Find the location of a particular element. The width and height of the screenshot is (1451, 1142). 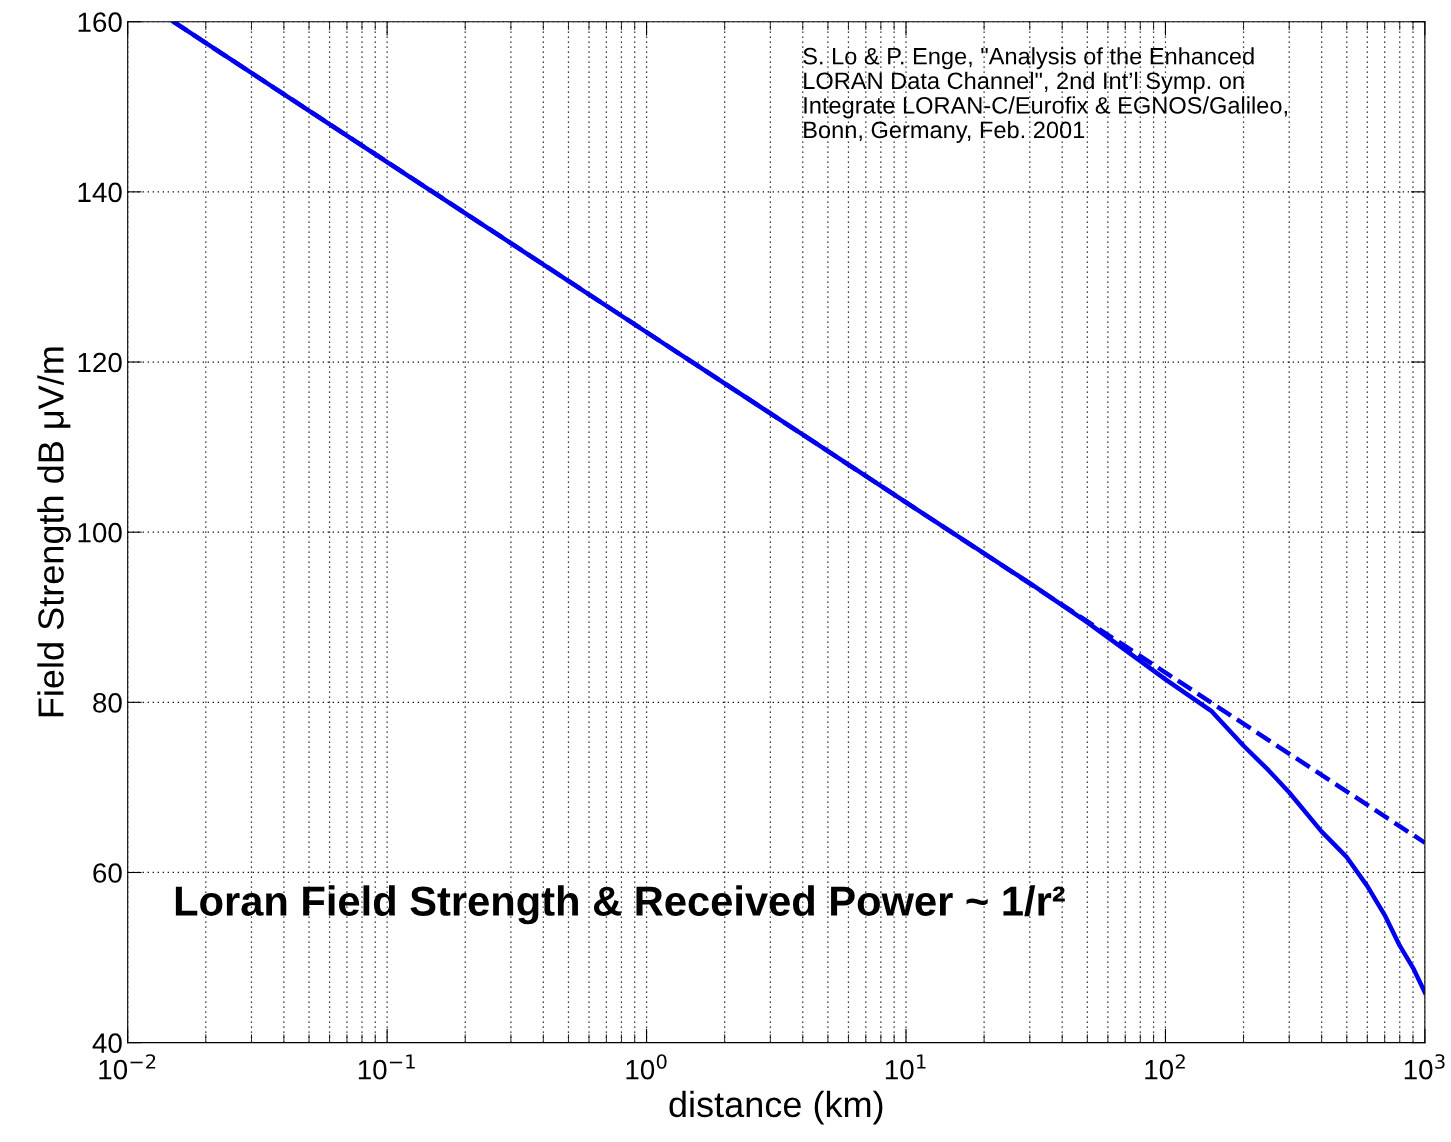

x-tick-label: 10$^{3}$ is located at coordinates (1424, 1067).